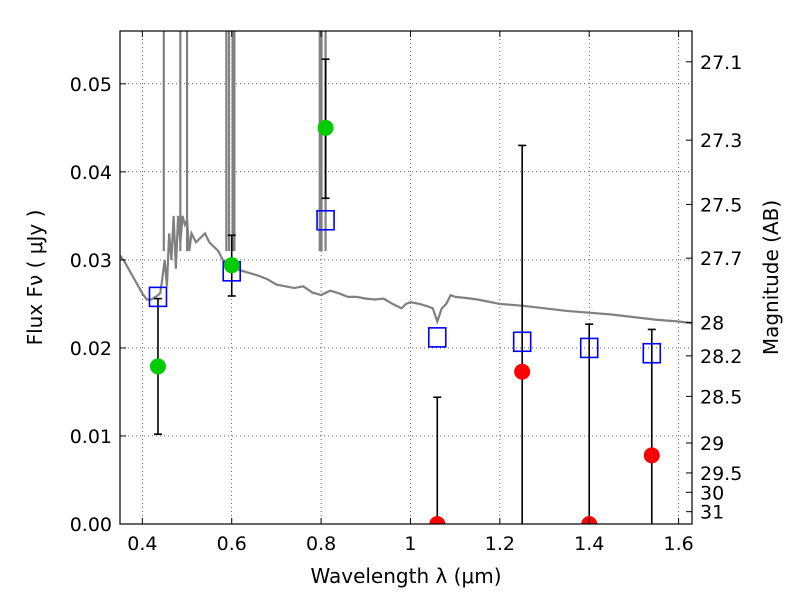 This screenshot has height=600, width=800. Describe the element at coordinates (142, 544) in the screenshot. I see `x-tick-label: 0.4` at that location.